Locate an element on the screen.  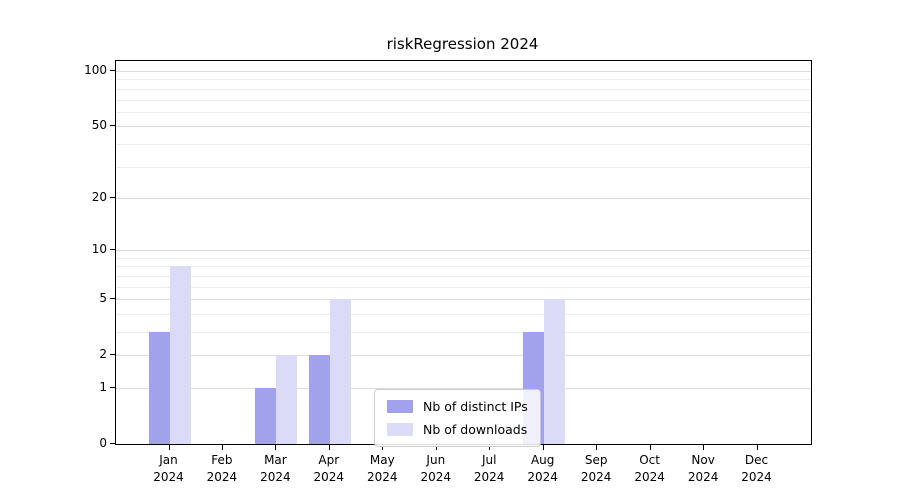
legend-label-distinct-ips: Nb of distinct IPs is located at coordinates (475, 406).